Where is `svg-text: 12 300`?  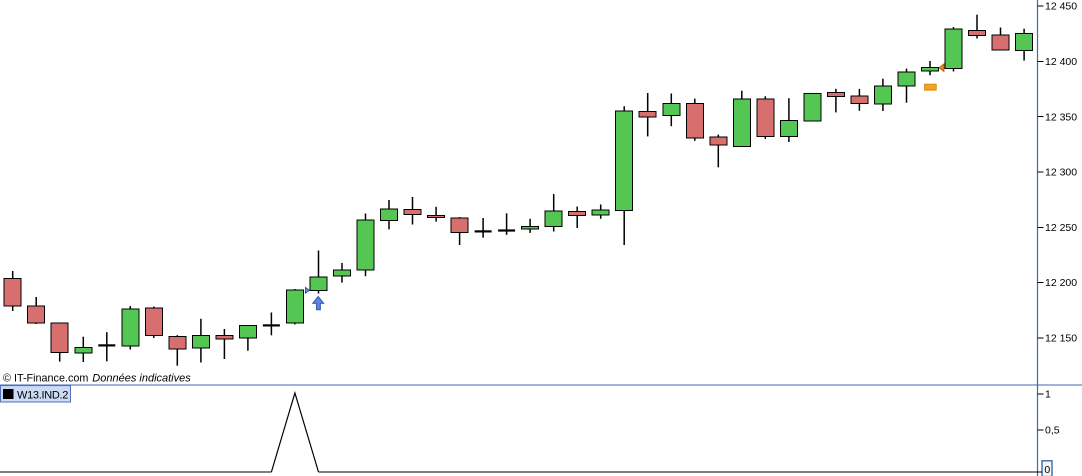 svg-text: 12 300 is located at coordinates (1061, 173).